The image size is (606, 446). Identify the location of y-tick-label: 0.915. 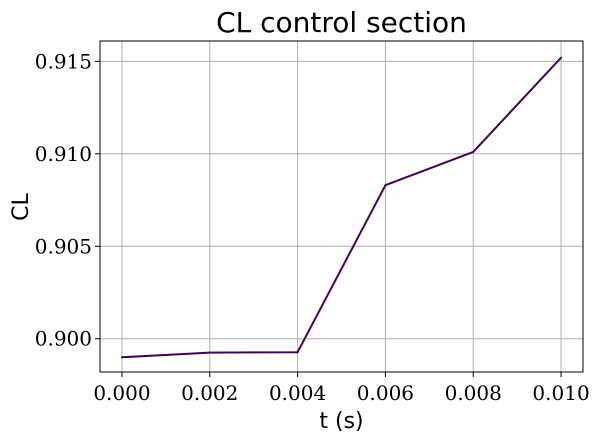
(63, 61).